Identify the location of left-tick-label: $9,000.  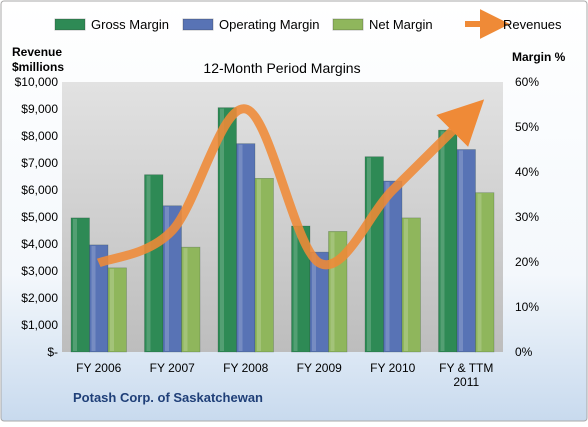
(39, 109).